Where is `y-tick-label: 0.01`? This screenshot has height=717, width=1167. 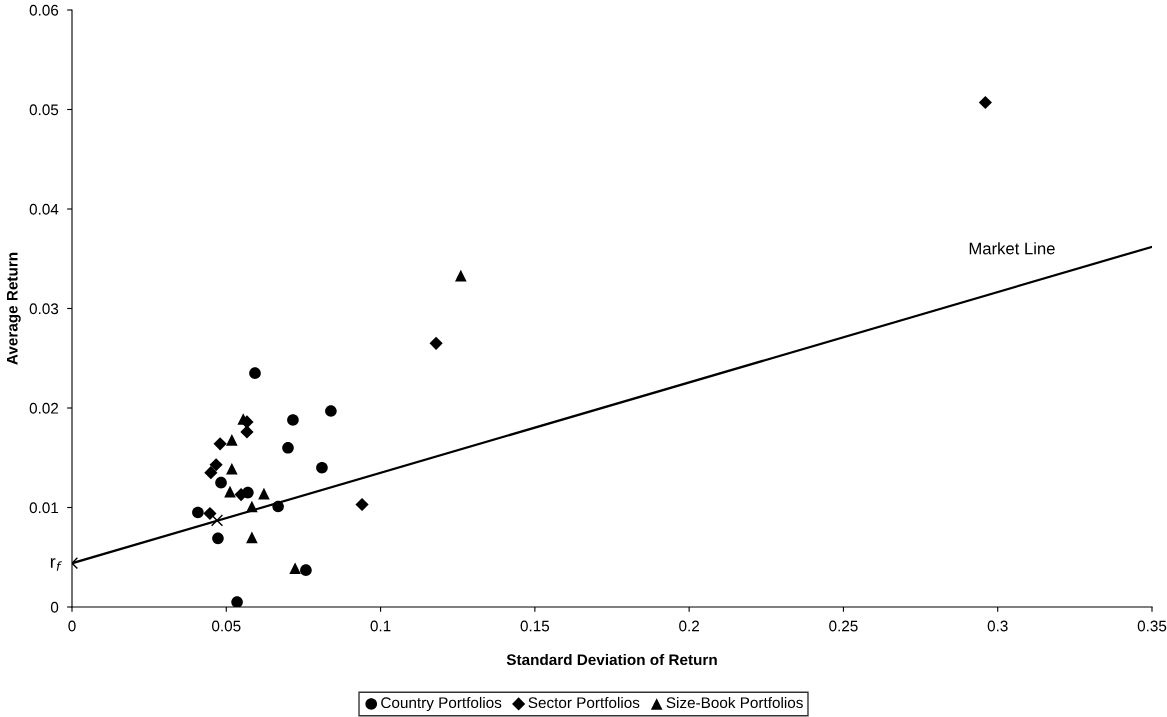 y-tick-label: 0.01 is located at coordinates (44, 508).